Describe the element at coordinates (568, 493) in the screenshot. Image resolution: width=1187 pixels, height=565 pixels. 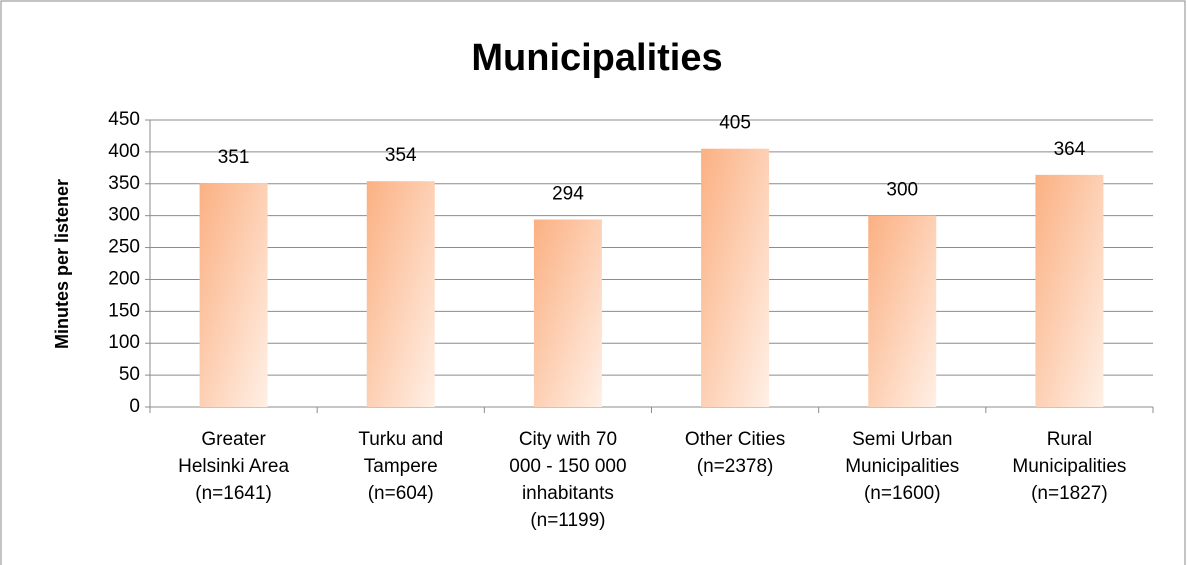
I see `x-tick-label: inhabitants` at that location.